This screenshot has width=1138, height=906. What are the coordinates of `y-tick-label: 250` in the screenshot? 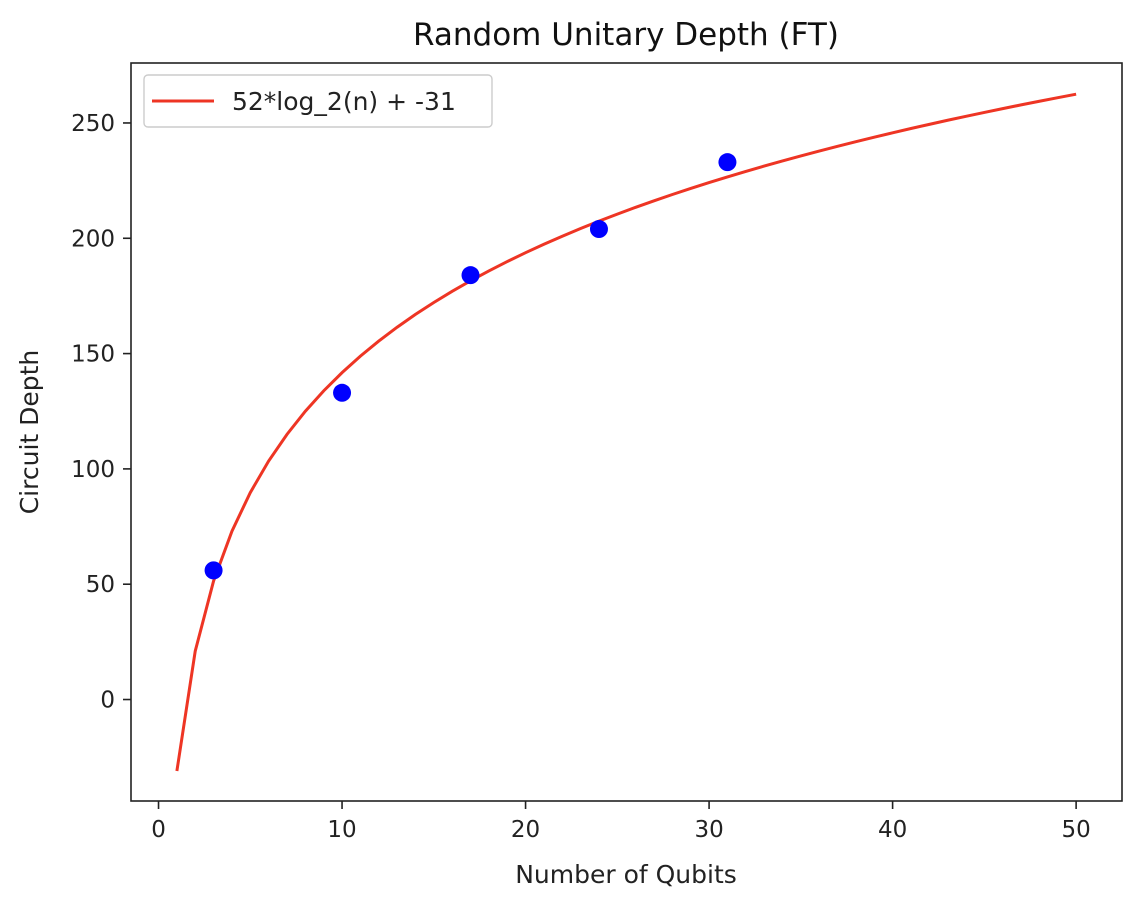 It's located at (93, 124).